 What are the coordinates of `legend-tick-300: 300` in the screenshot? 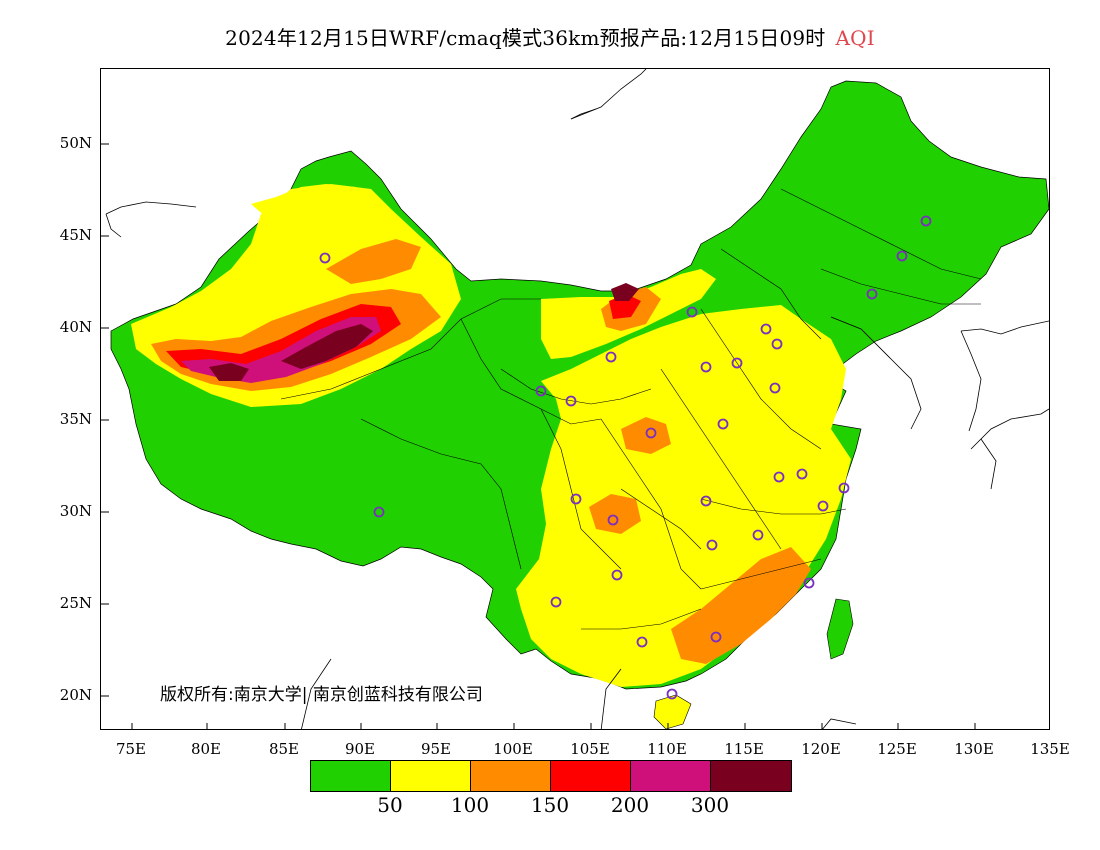 It's located at (710, 805).